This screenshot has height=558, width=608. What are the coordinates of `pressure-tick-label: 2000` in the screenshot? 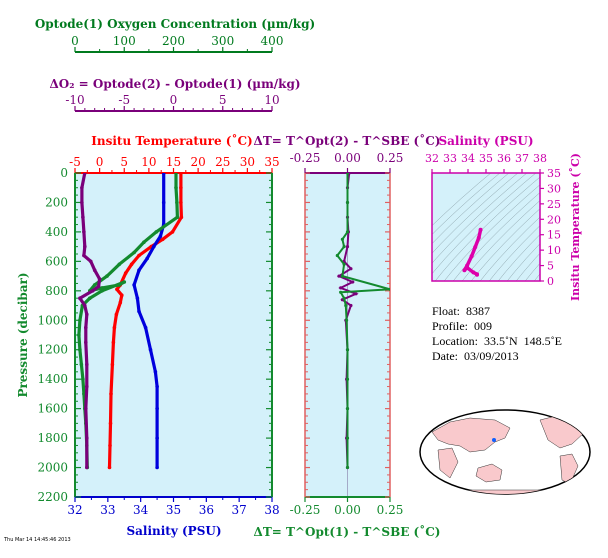 It's located at (52, 468).